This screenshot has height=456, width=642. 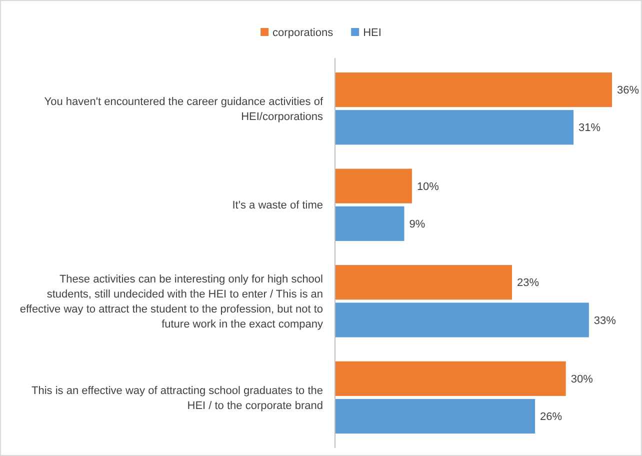 What do you see at coordinates (372, 32) in the screenshot?
I see `legend-label: HEI` at bounding box center [372, 32].